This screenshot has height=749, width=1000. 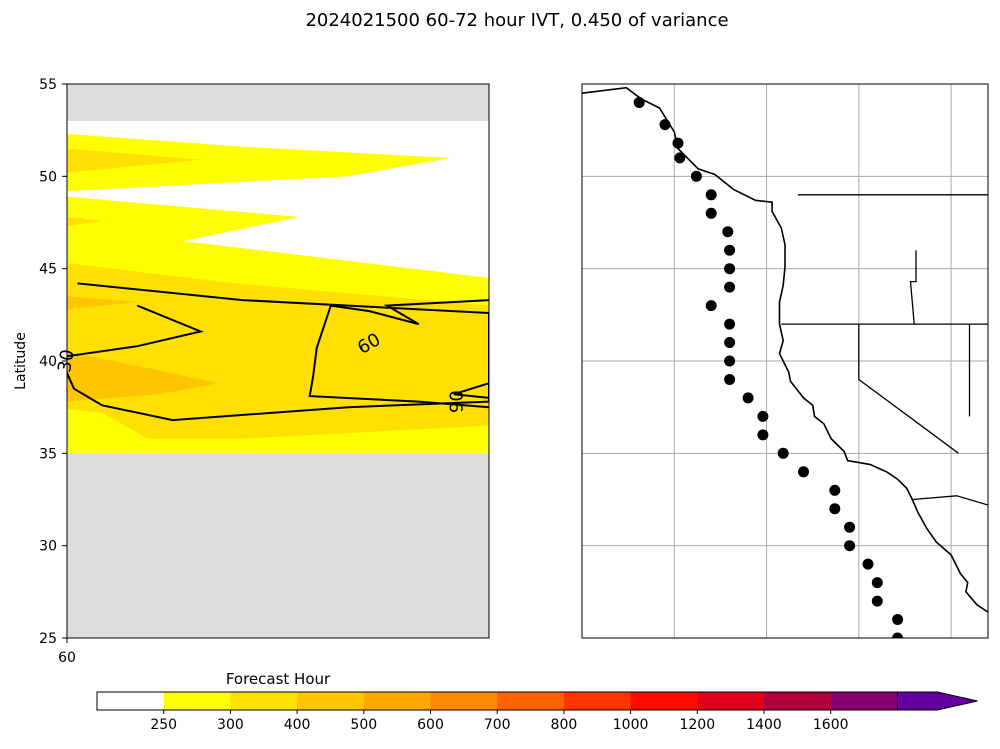 I want to click on colorbar, so click(x=537, y=701).